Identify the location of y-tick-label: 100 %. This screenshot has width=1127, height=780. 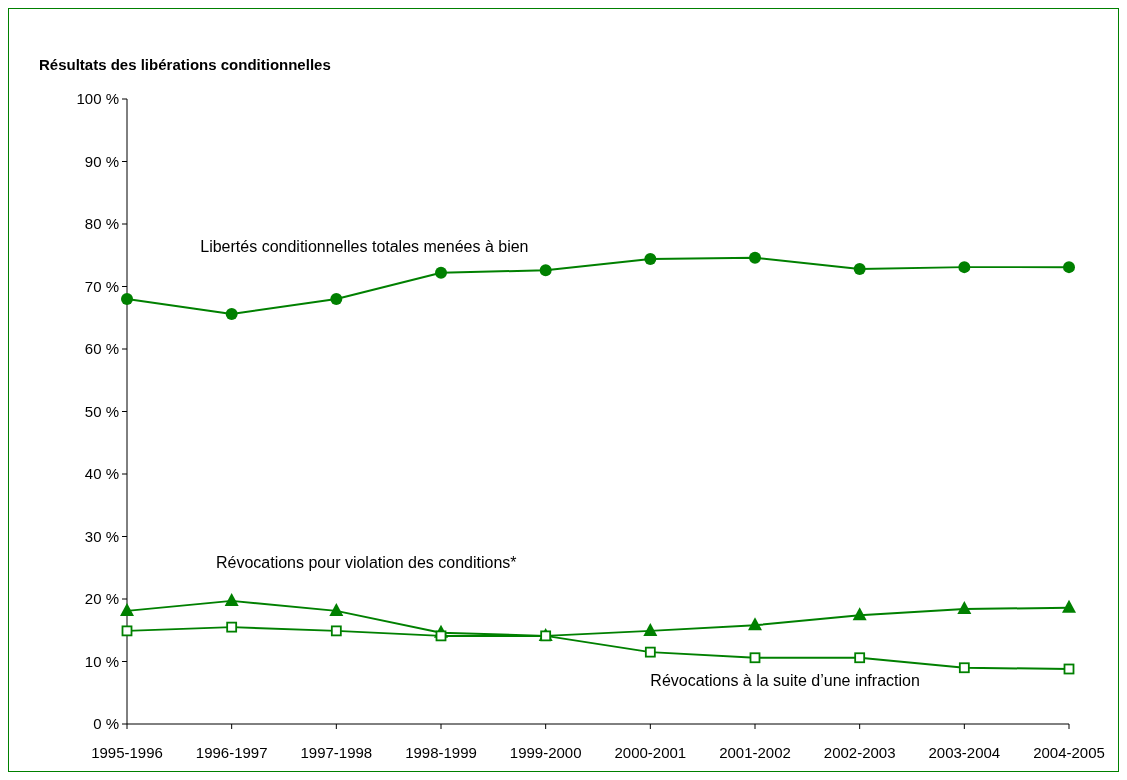
(97, 99).